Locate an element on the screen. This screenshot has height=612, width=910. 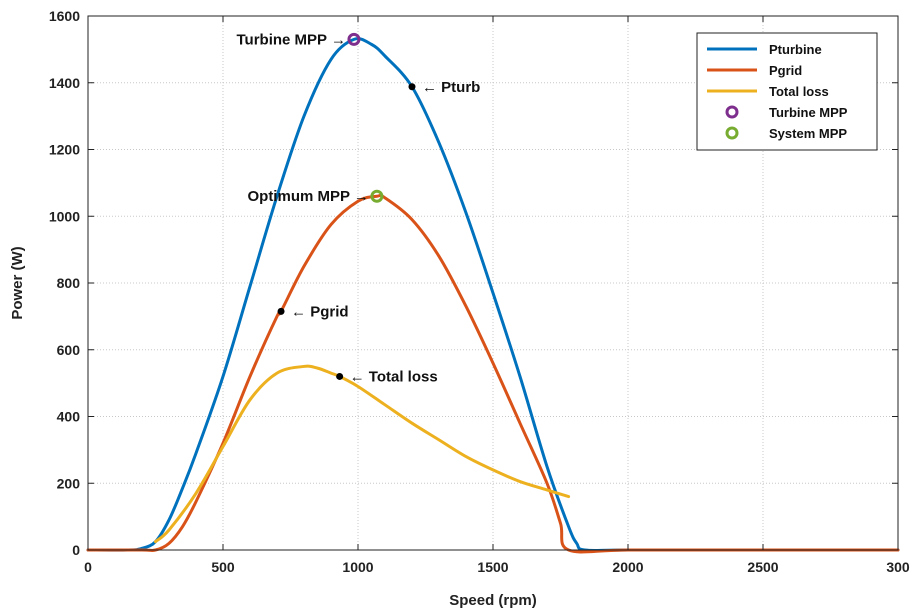
legend-label-pturbine: Pturbine is located at coordinates (795, 49).